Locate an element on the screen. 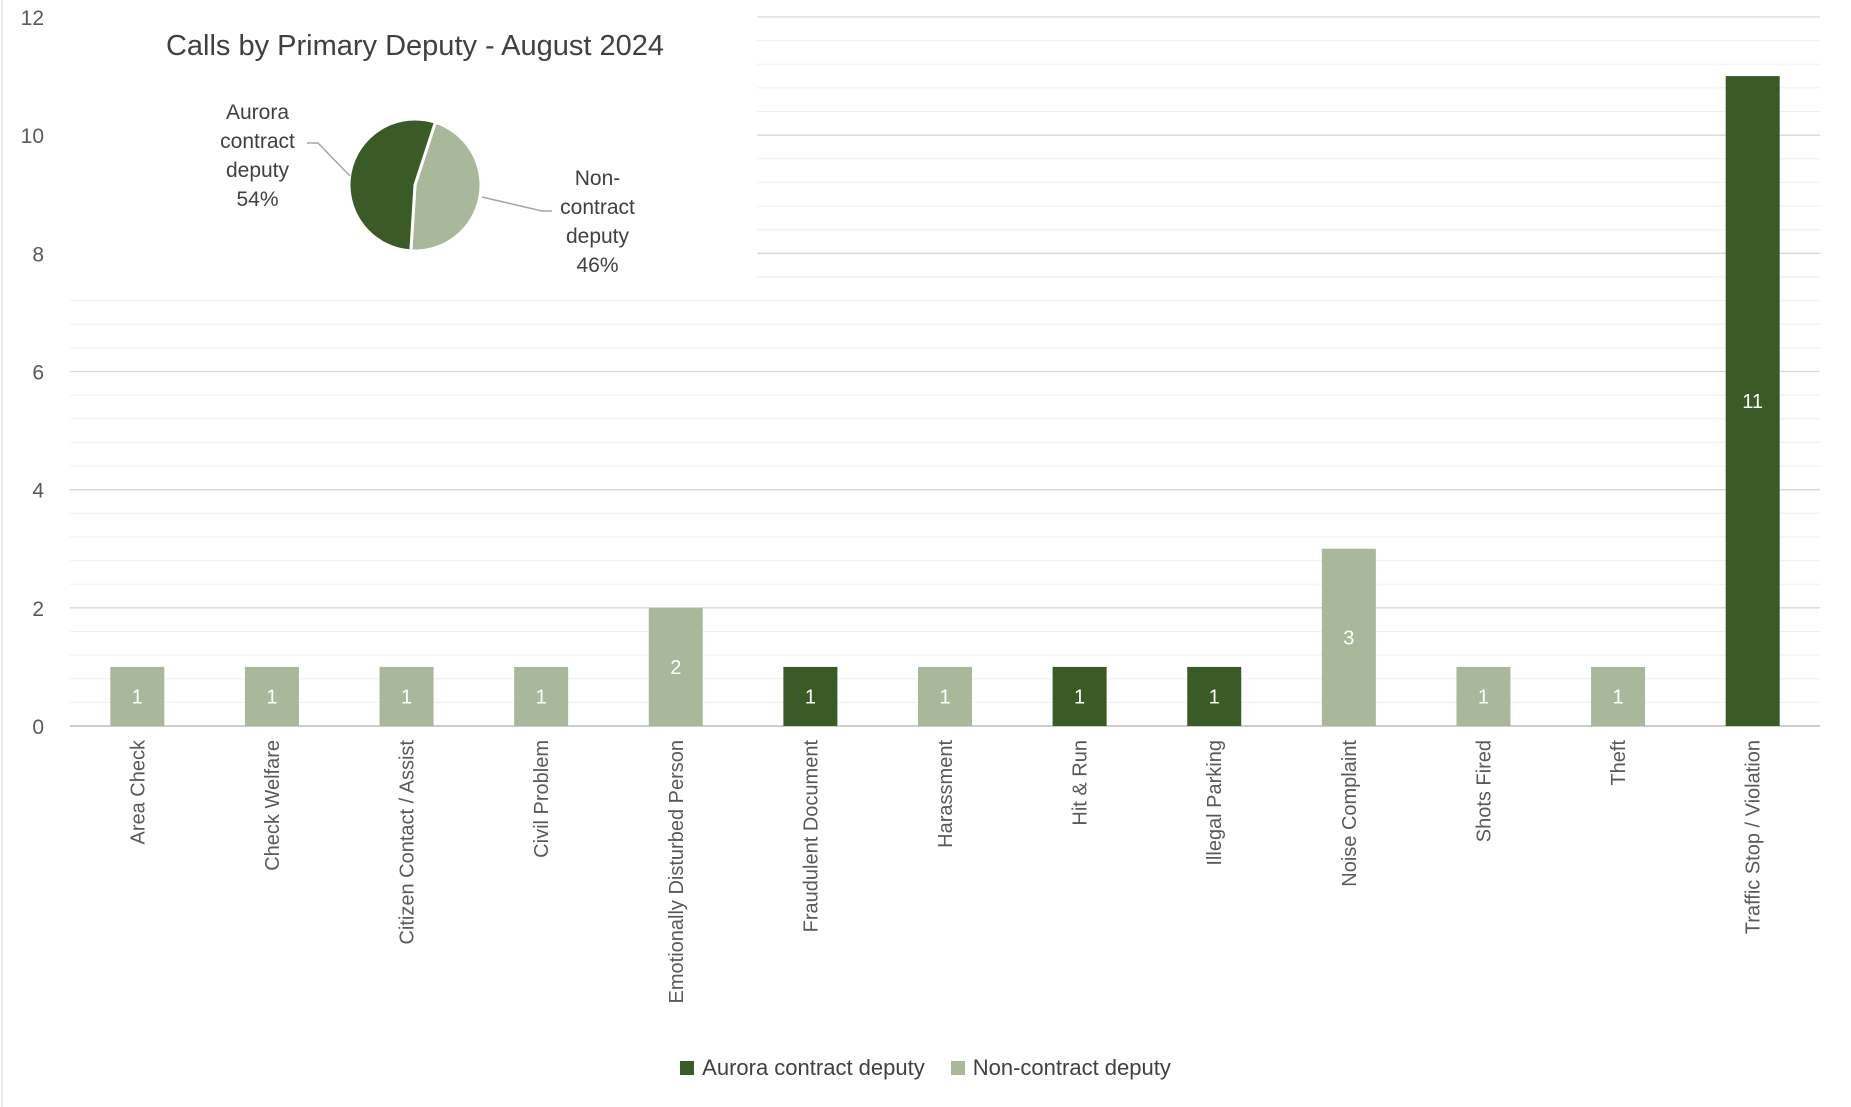 The width and height of the screenshot is (1851, 1107). pie-slice-noncontract is located at coordinates (446, 186).